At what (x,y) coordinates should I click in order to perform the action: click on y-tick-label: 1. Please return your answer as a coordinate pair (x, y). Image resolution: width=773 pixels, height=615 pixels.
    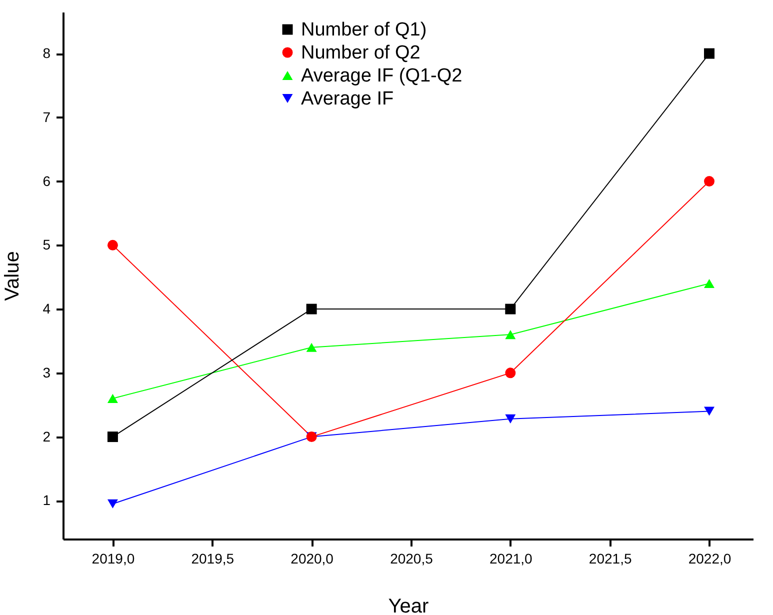
    Looking at the image, I should click on (46, 500).